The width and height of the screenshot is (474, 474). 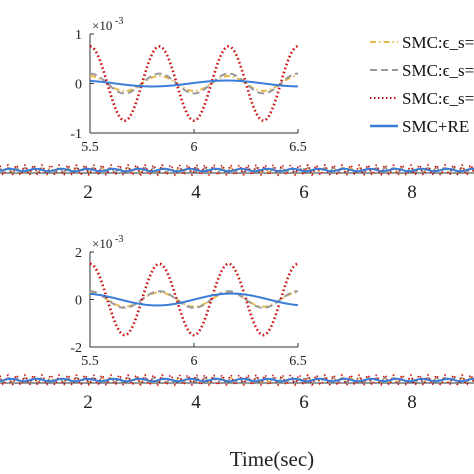 What do you see at coordinates (76, 348) in the screenshot?
I see `inset-y-tick-label: -2` at bounding box center [76, 348].